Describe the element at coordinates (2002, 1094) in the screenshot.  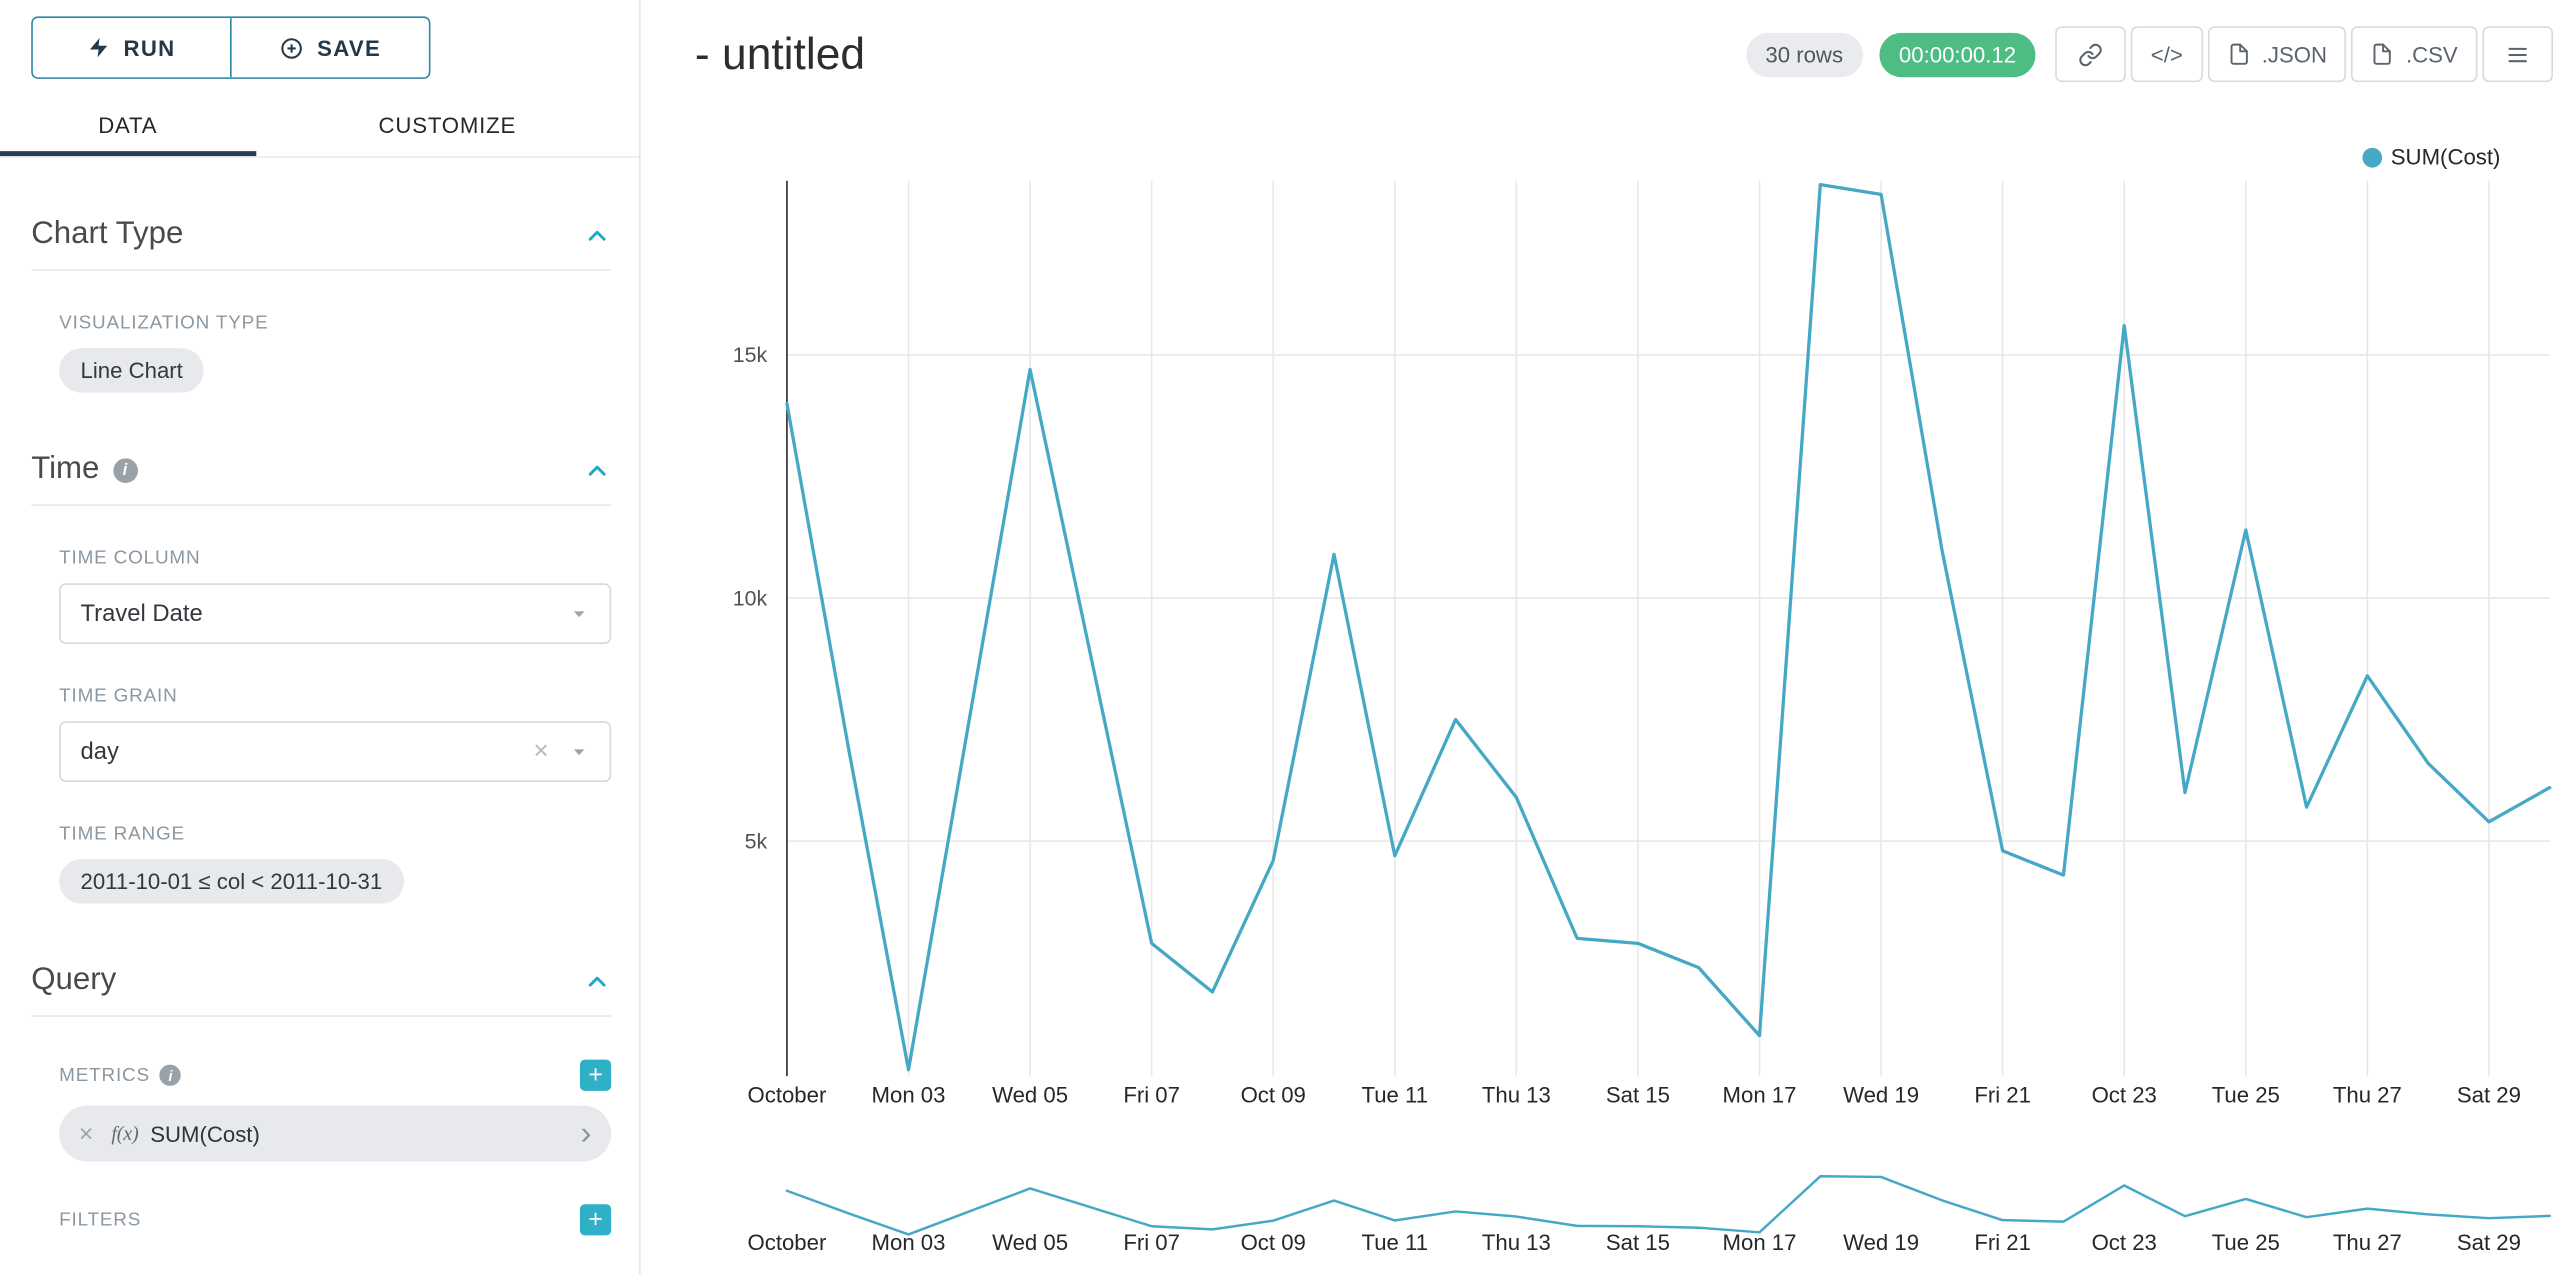
I see `x-tick-label: Fri 21` at that location.